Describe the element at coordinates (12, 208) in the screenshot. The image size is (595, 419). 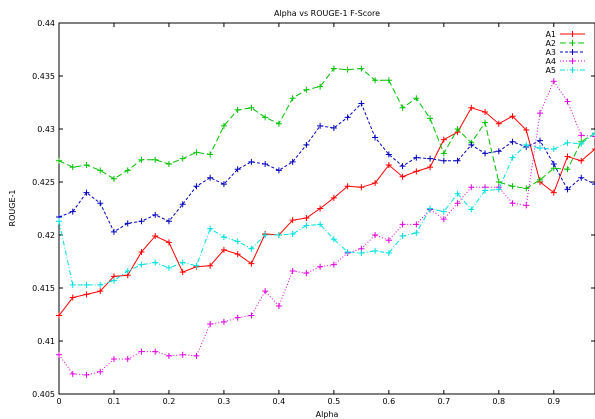
I see `y-axis-label: ROUGE-1` at that location.